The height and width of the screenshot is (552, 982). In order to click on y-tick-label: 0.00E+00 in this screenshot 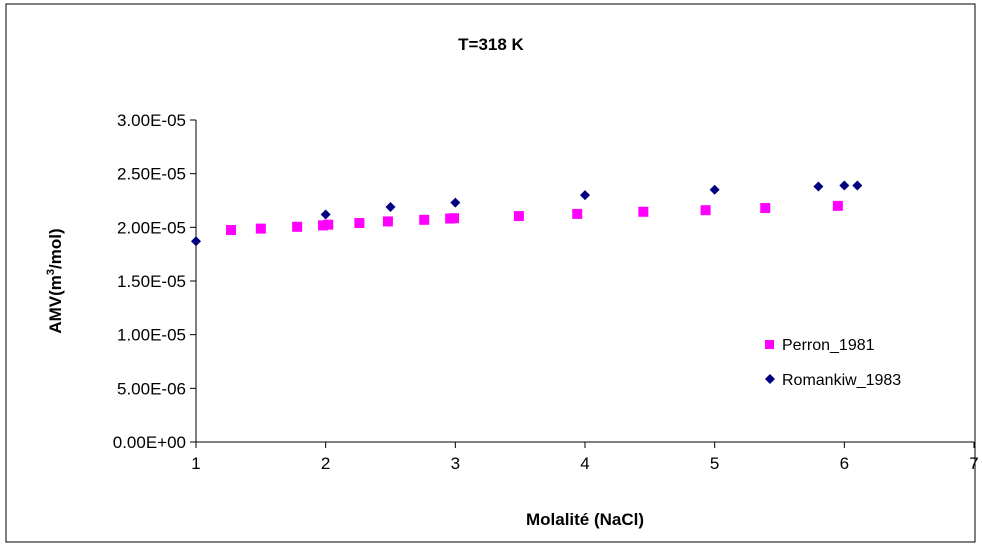, I will do `click(149, 442)`.